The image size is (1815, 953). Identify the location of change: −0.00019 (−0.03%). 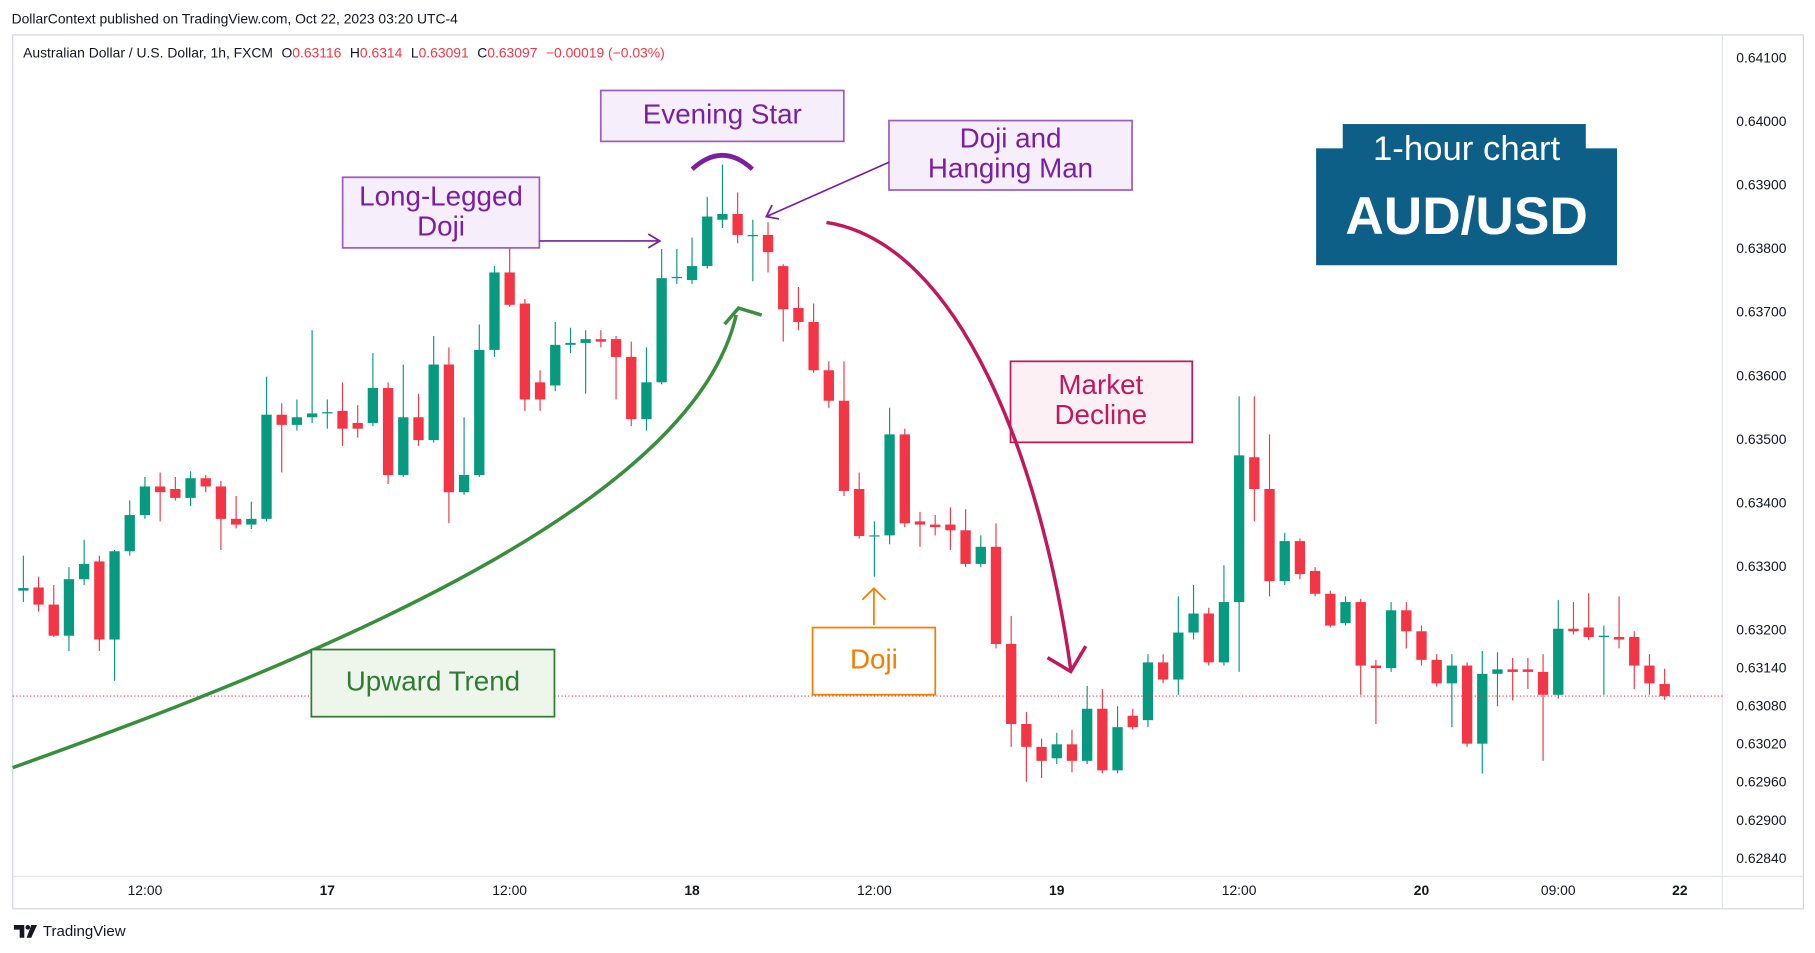
(605, 52).